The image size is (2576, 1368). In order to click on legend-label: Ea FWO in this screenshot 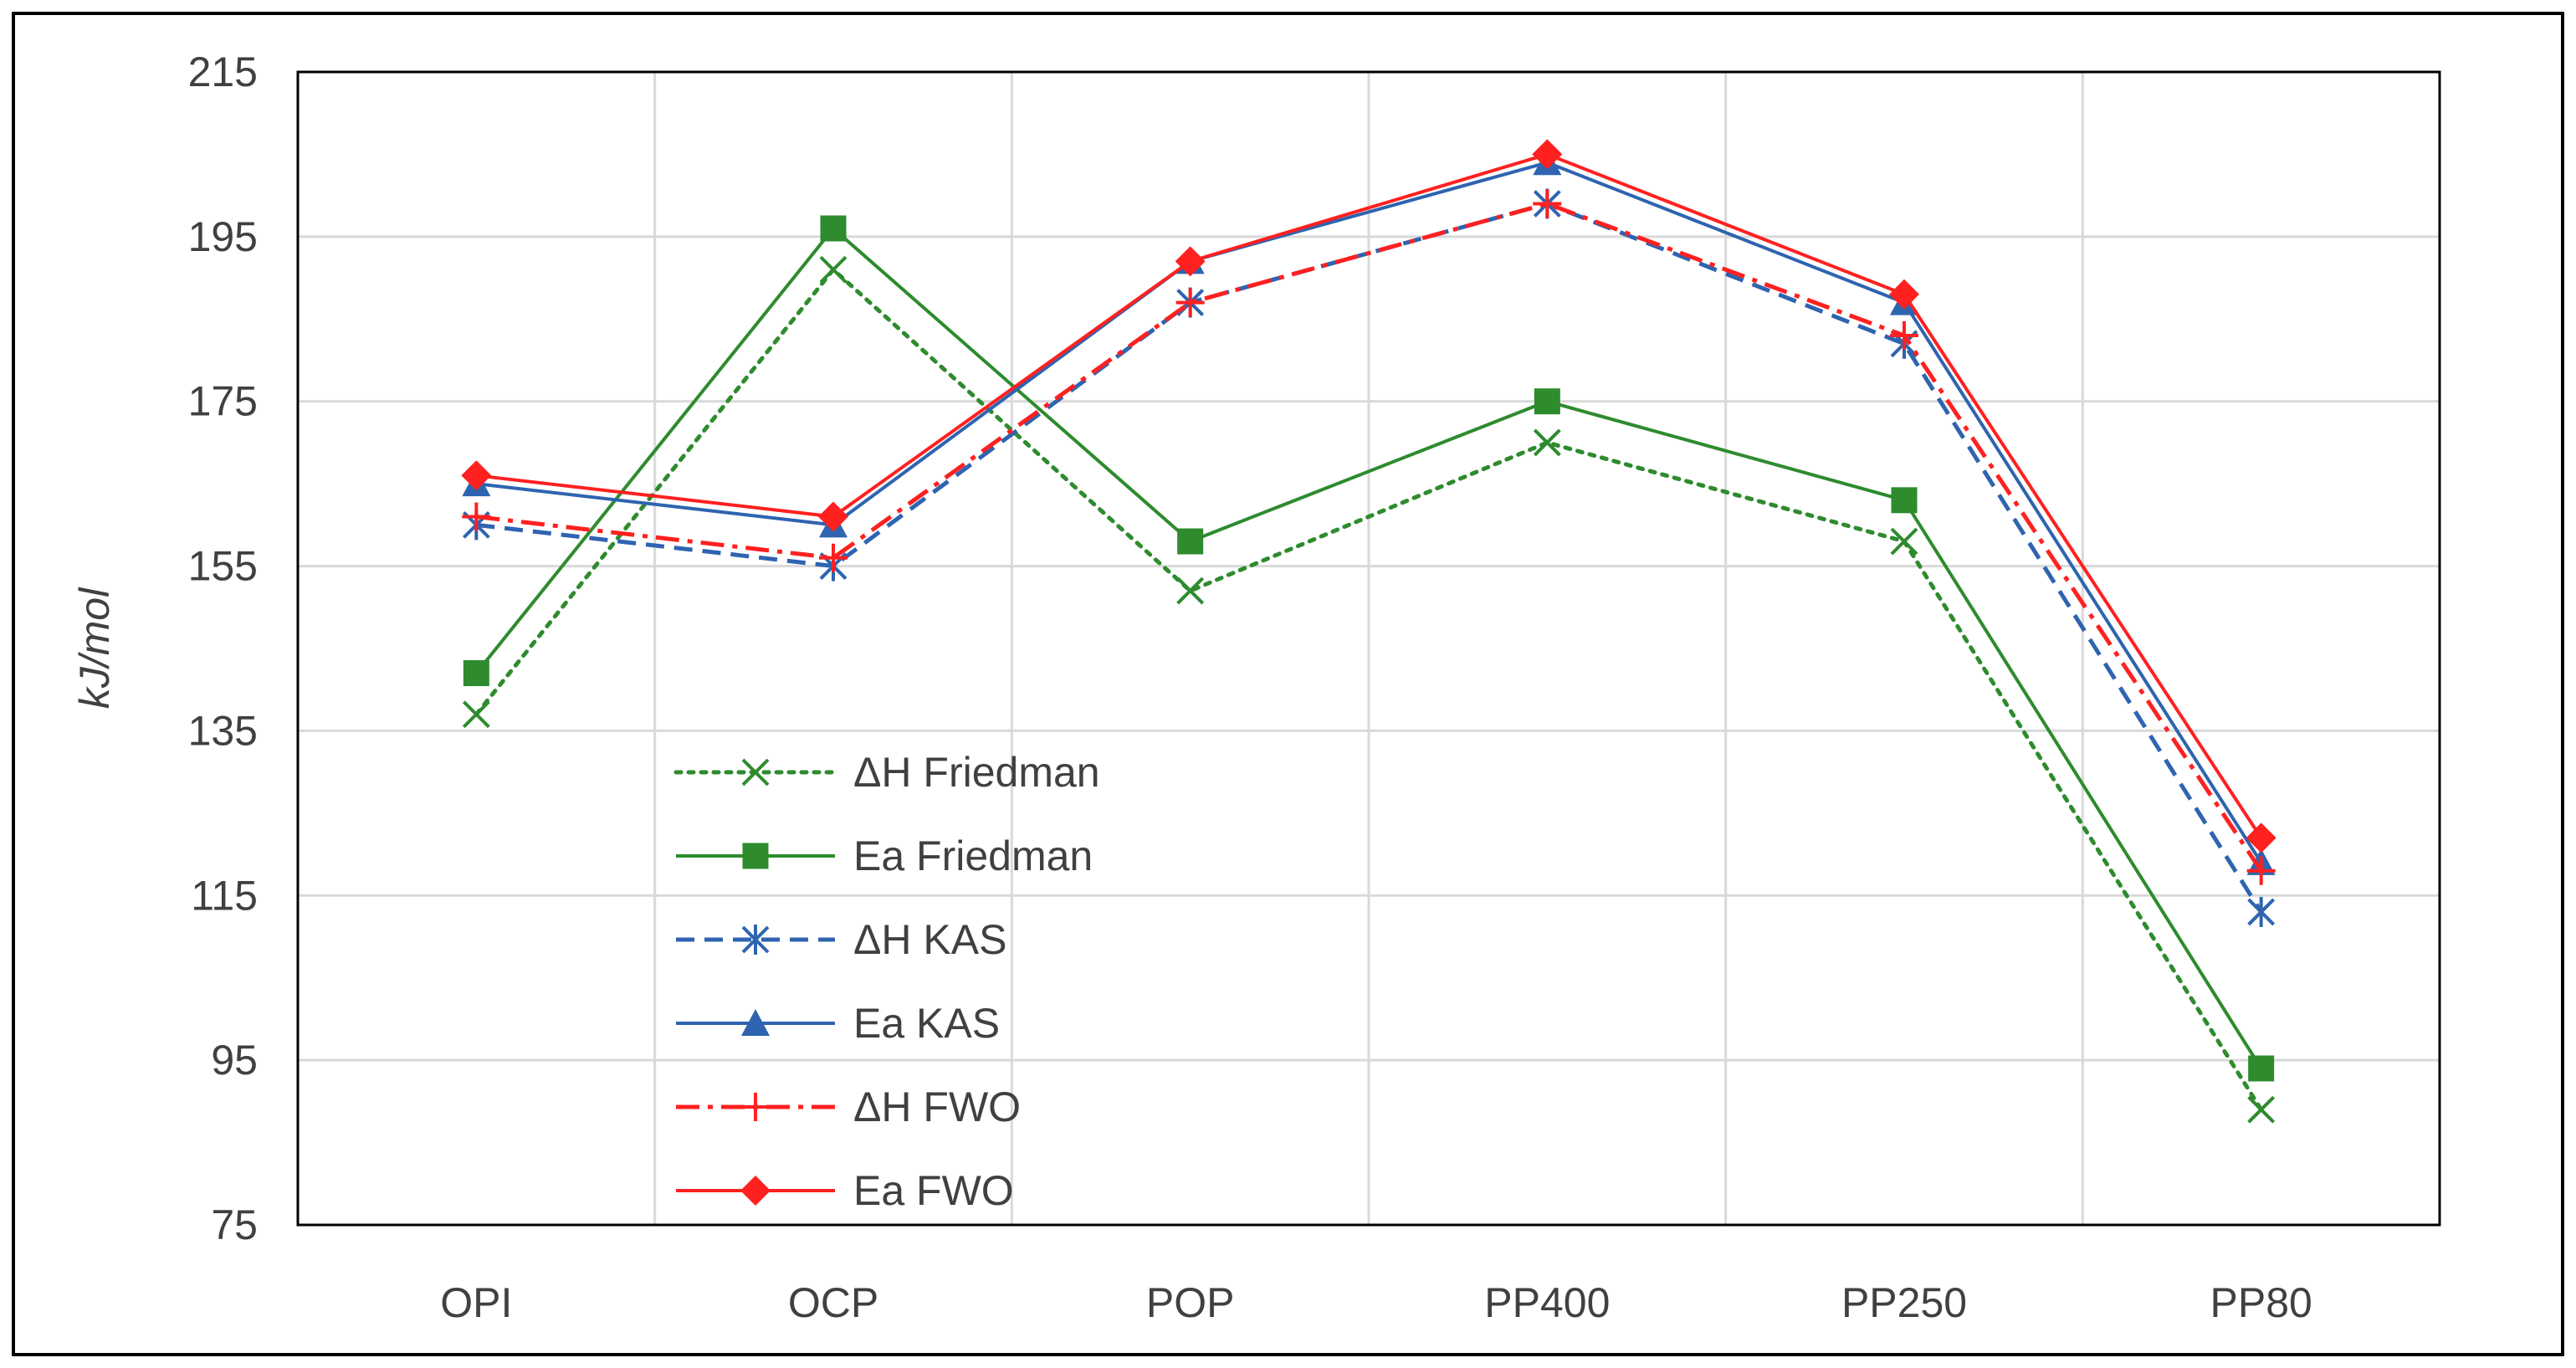, I will do `click(934, 1190)`.